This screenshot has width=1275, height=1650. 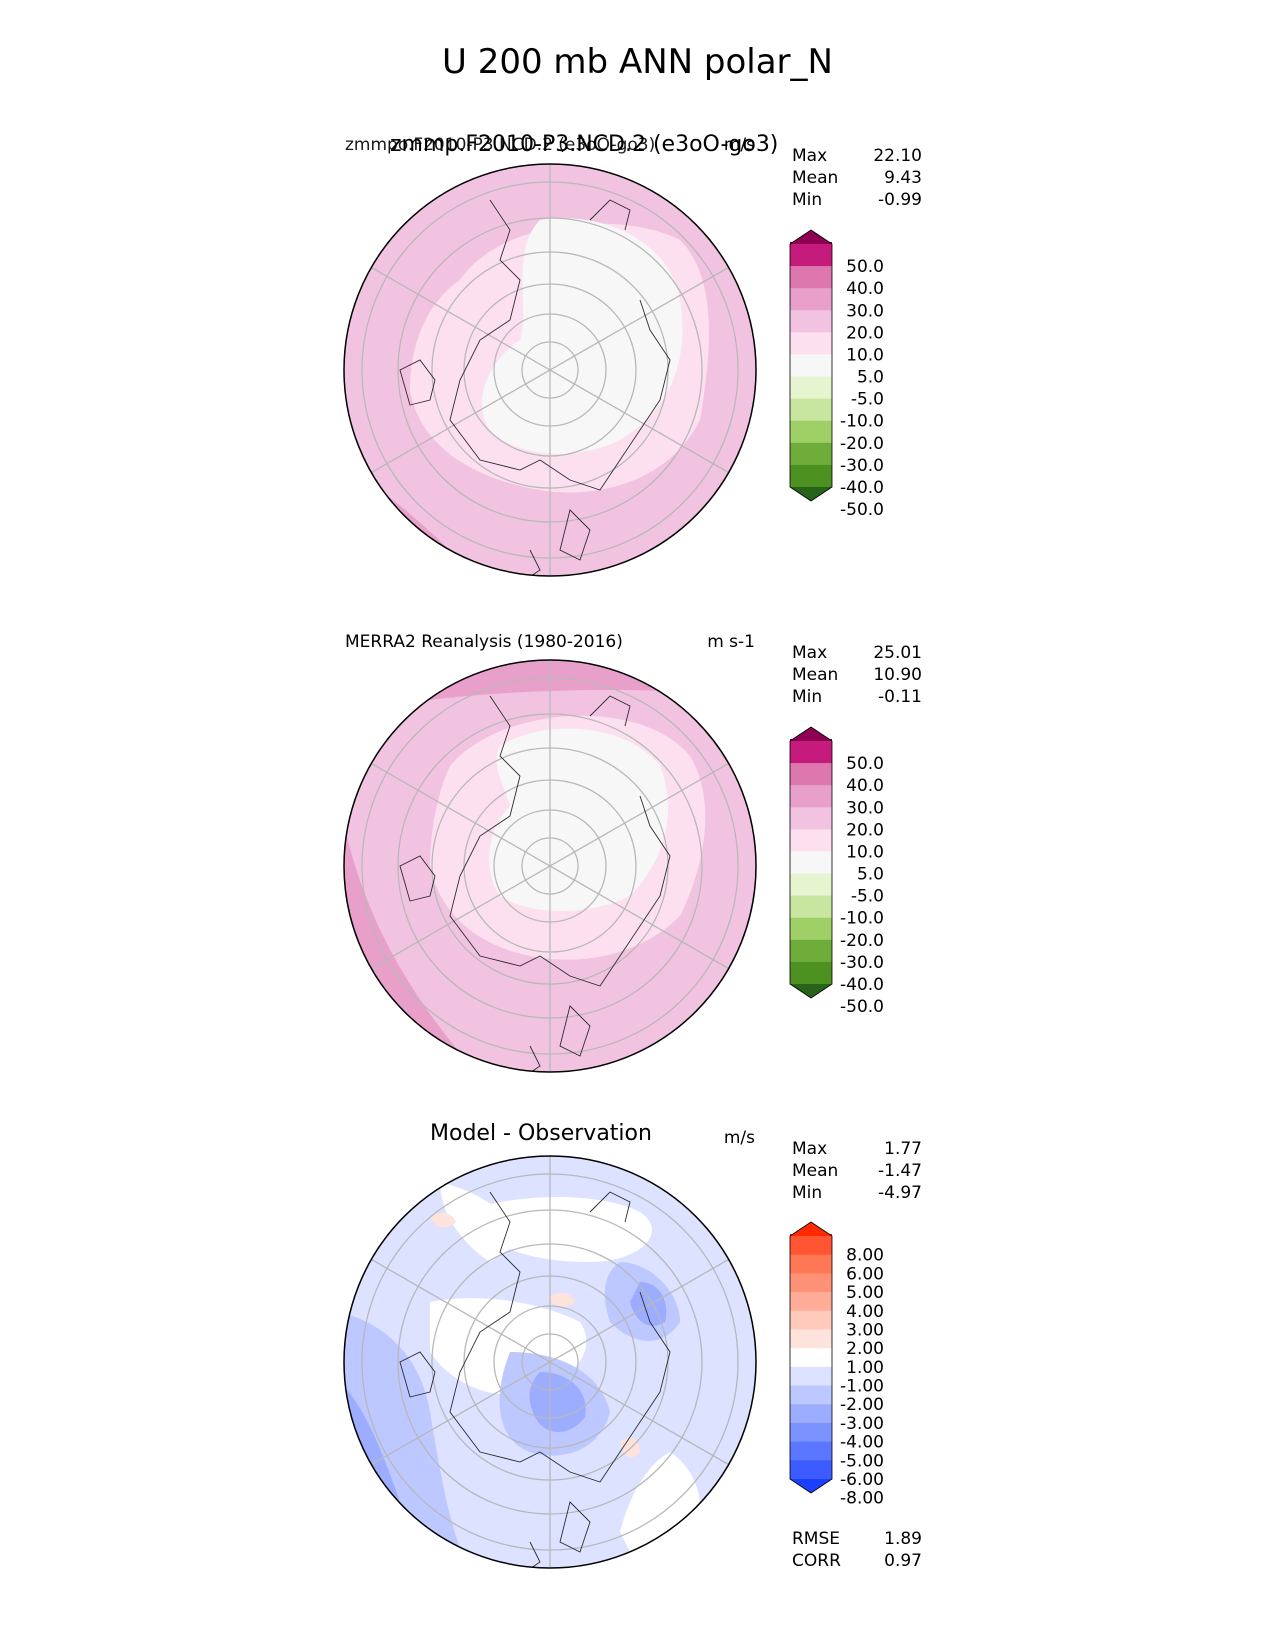 I want to click on colorbar-tick-label: 2.00, so click(x=865, y=1349).